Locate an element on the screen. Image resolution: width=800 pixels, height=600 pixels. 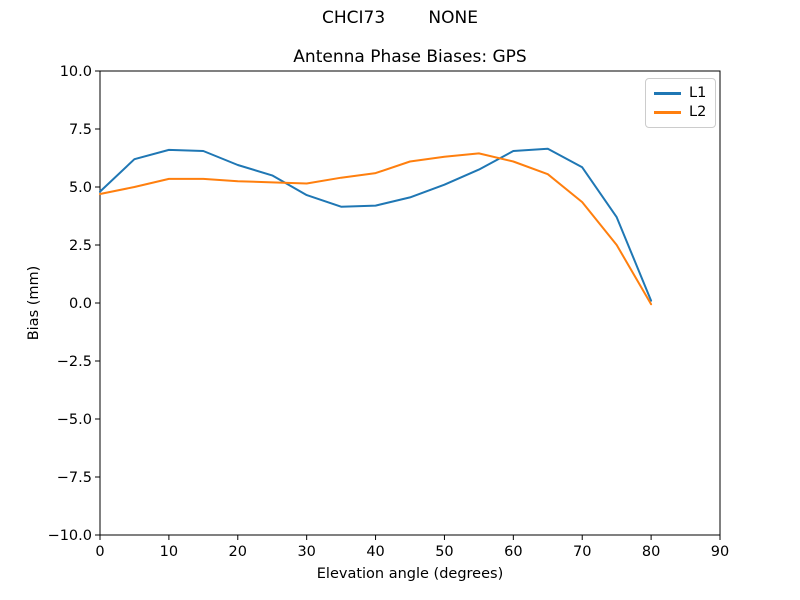
y-axis-label: Bias (mm) is located at coordinates (34, 303).